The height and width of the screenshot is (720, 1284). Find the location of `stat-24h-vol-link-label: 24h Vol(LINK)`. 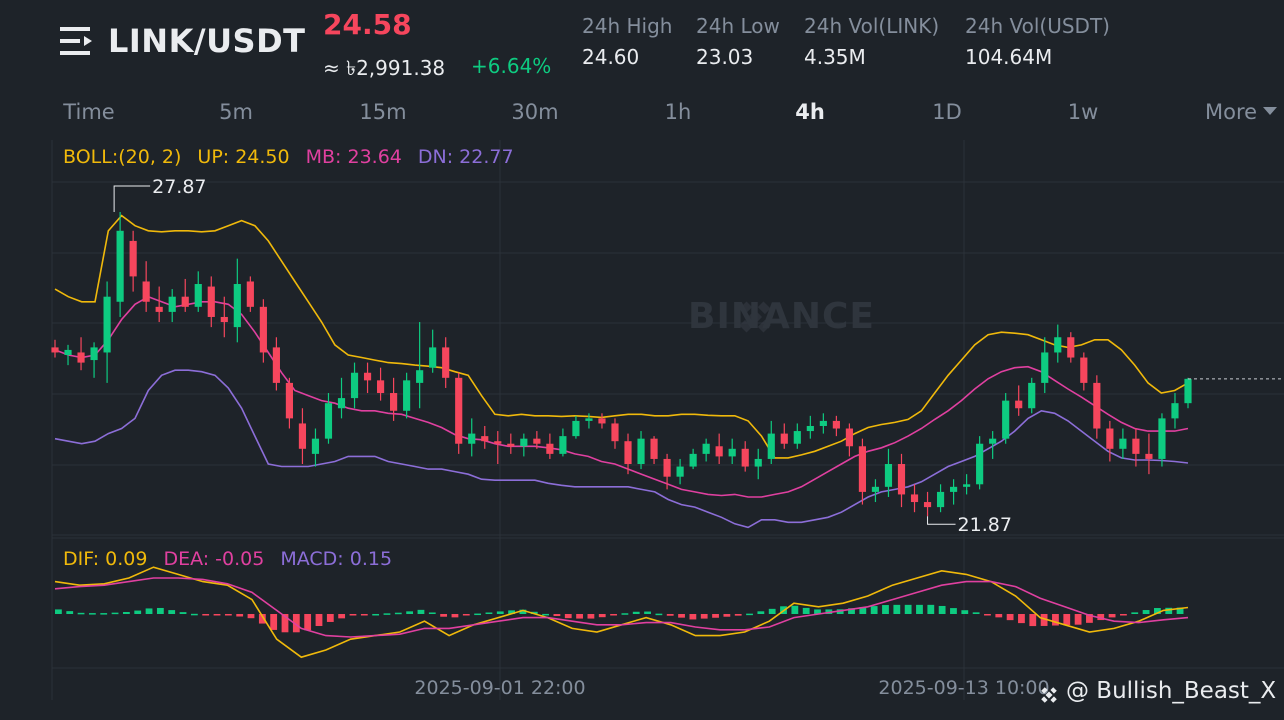

stat-24h-vol-link-label: 24h Vol(LINK) is located at coordinates (872, 26).